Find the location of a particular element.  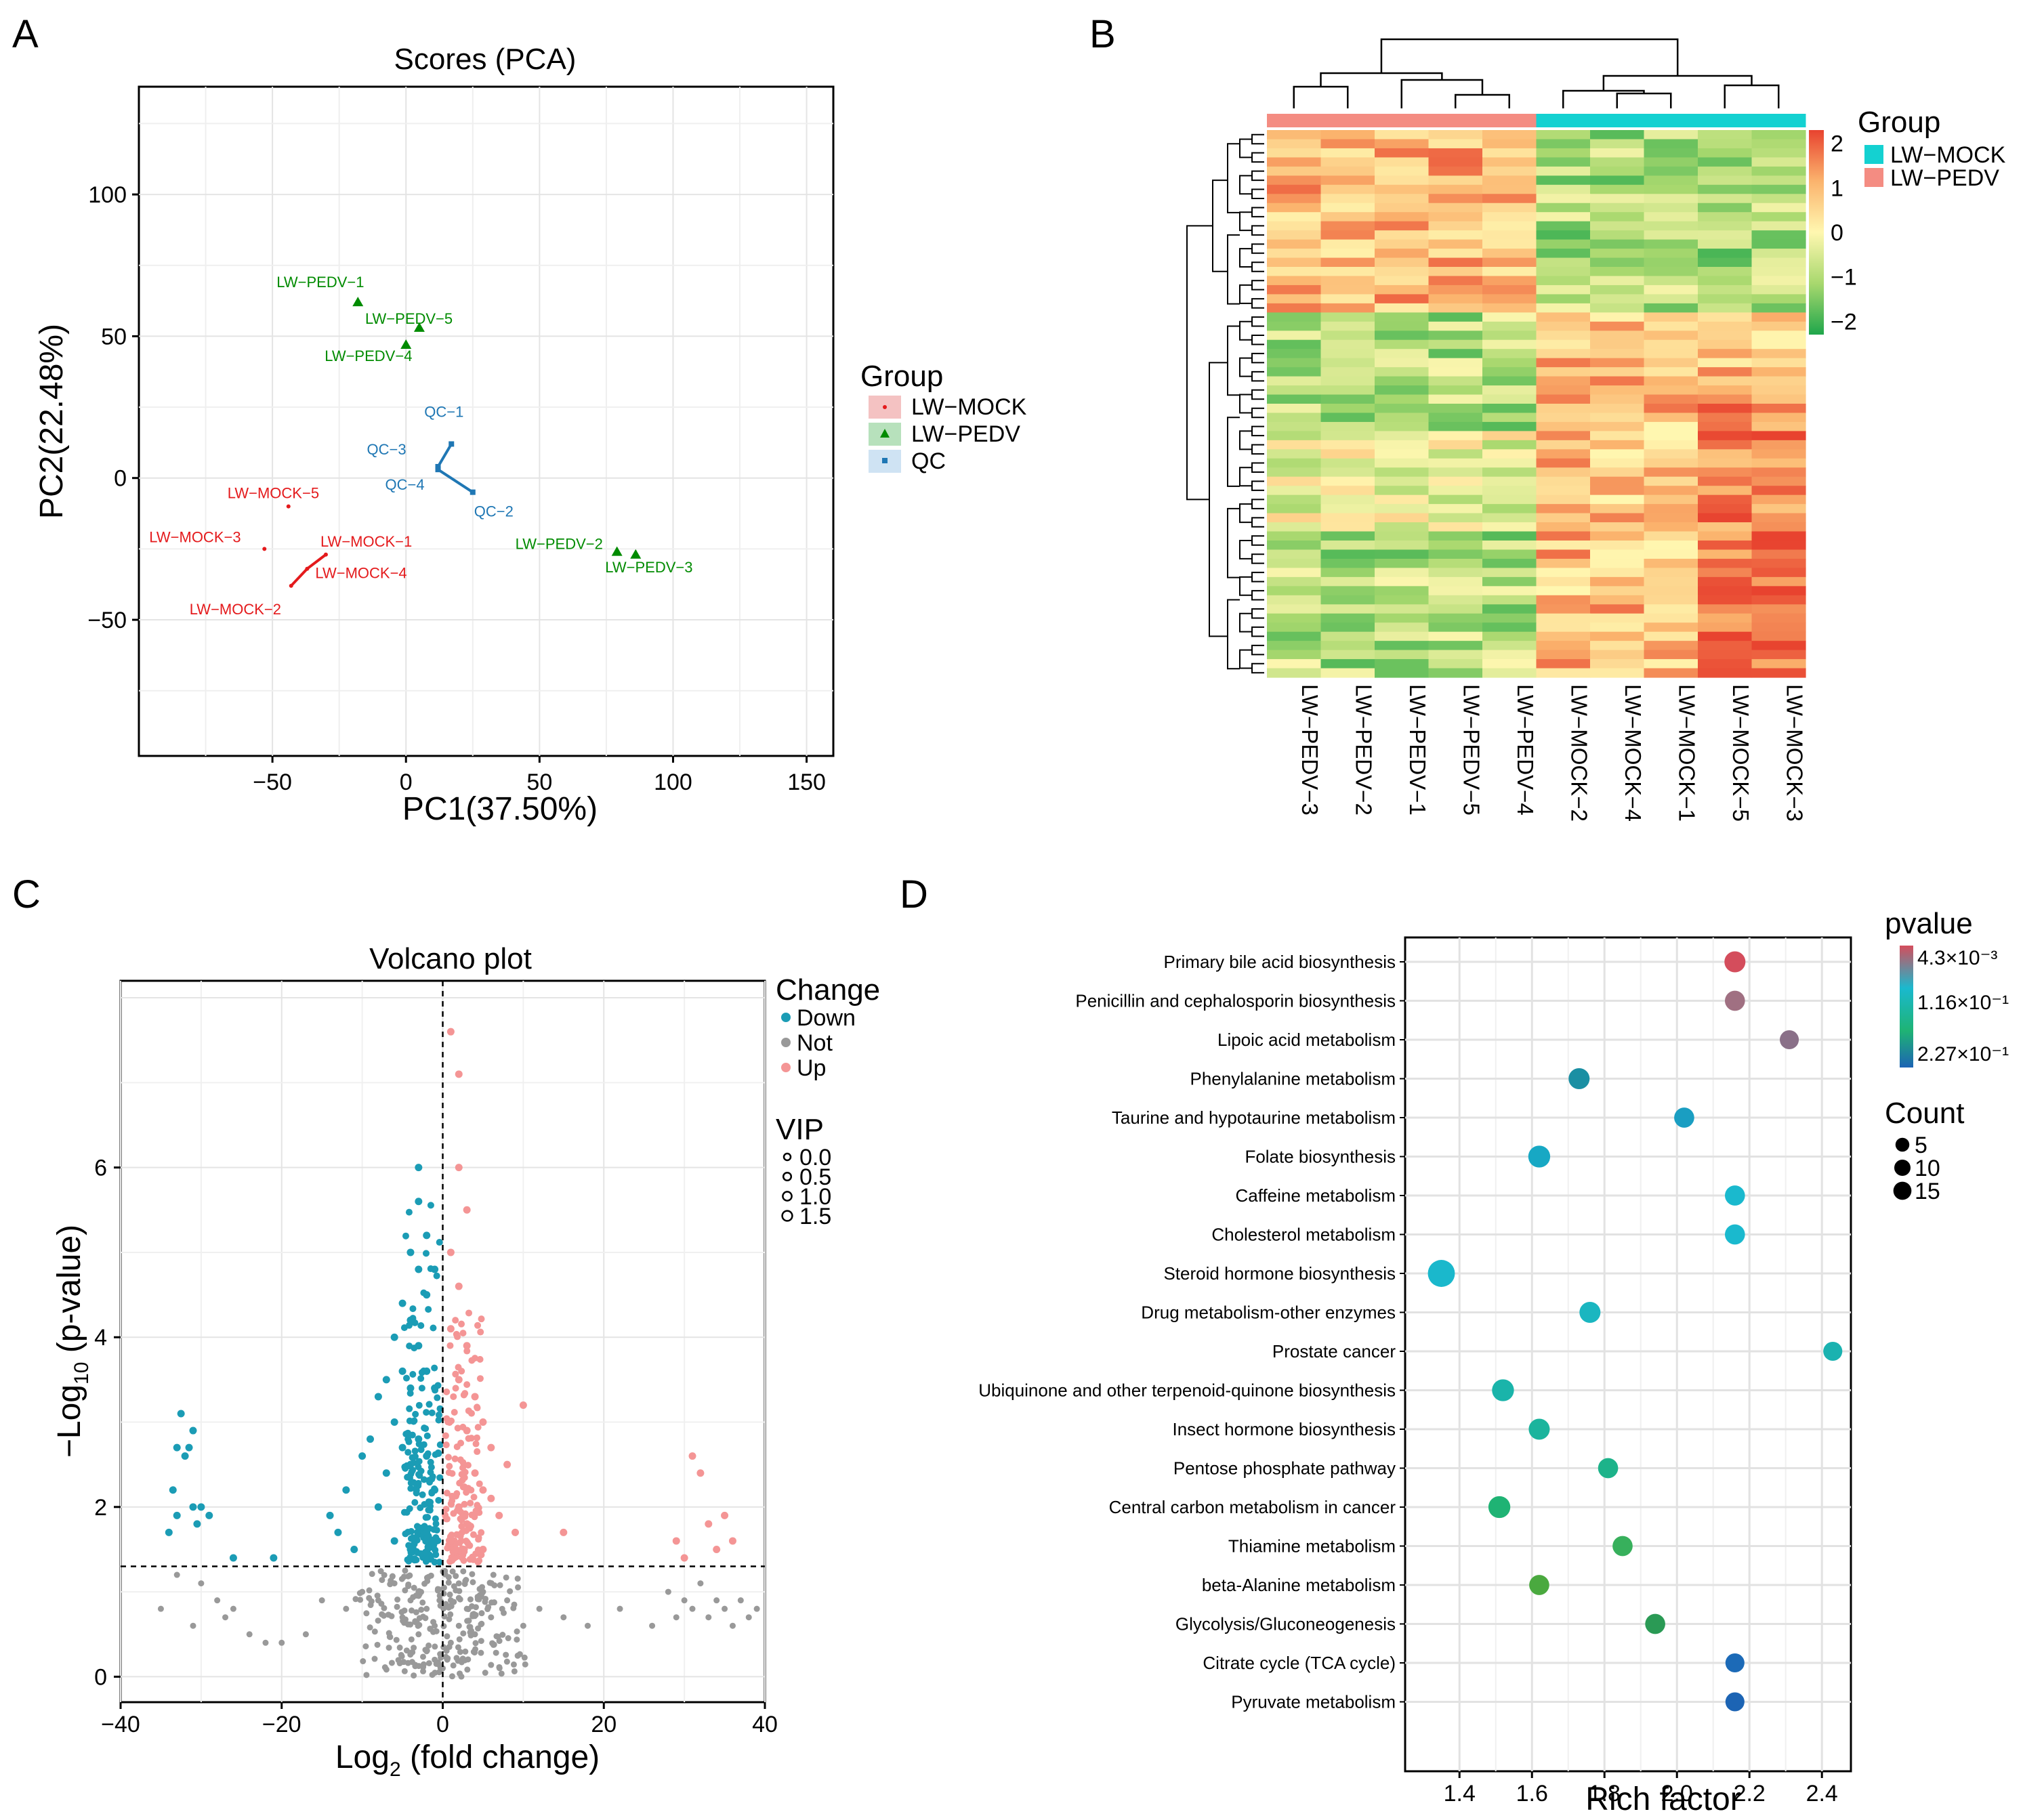

volcano-x-tick-label: −40 is located at coordinates (120, 1724).